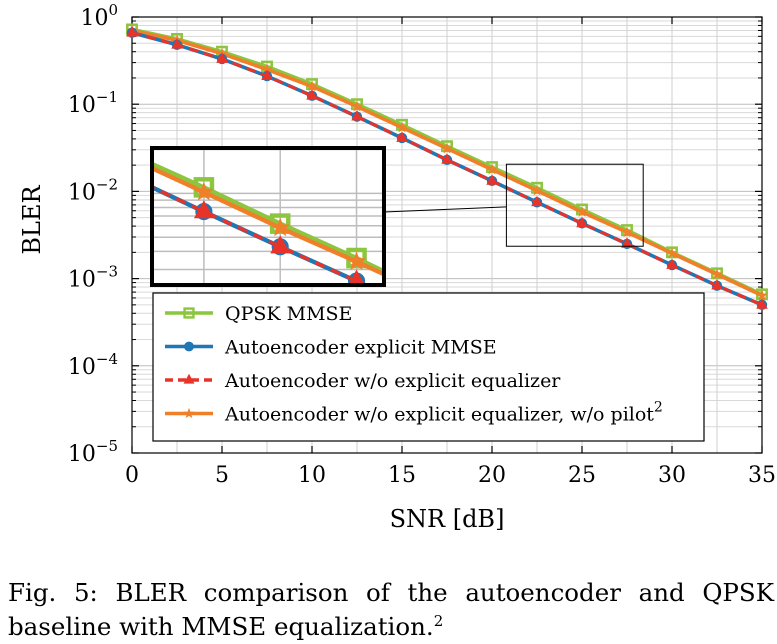  What do you see at coordinates (402, 475) in the screenshot?
I see `x-tick-label: 15` at bounding box center [402, 475].